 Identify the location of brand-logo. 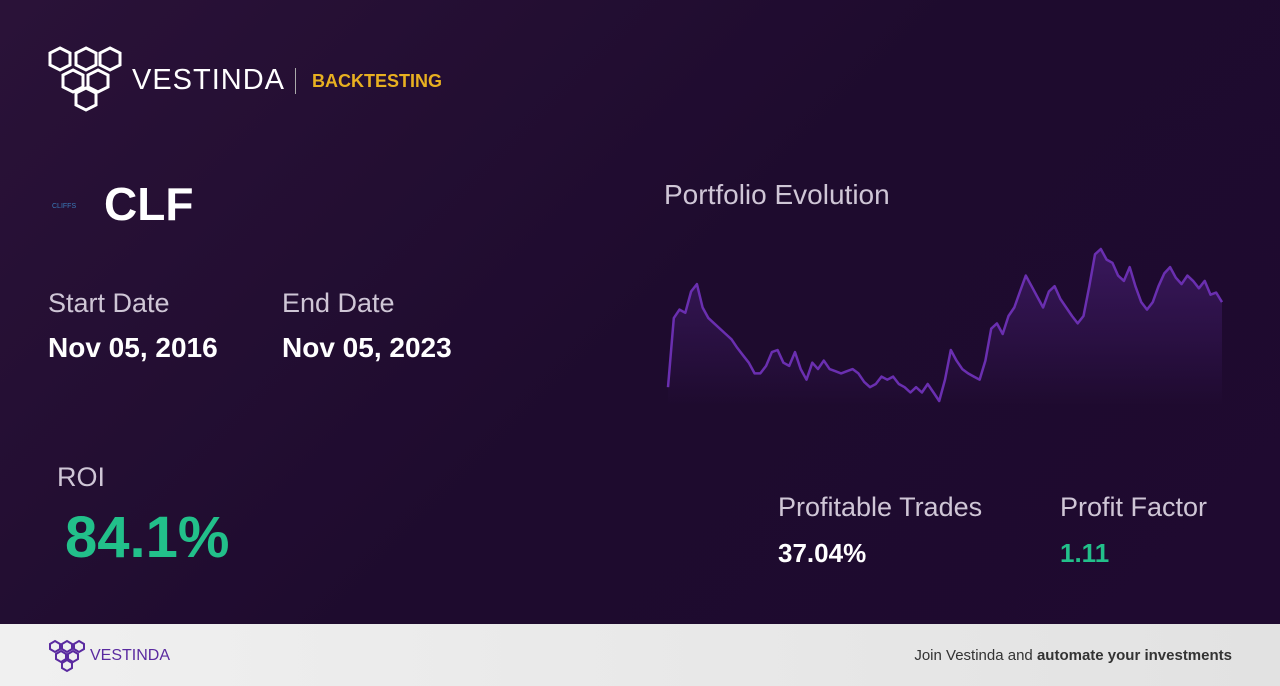
(85, 79).